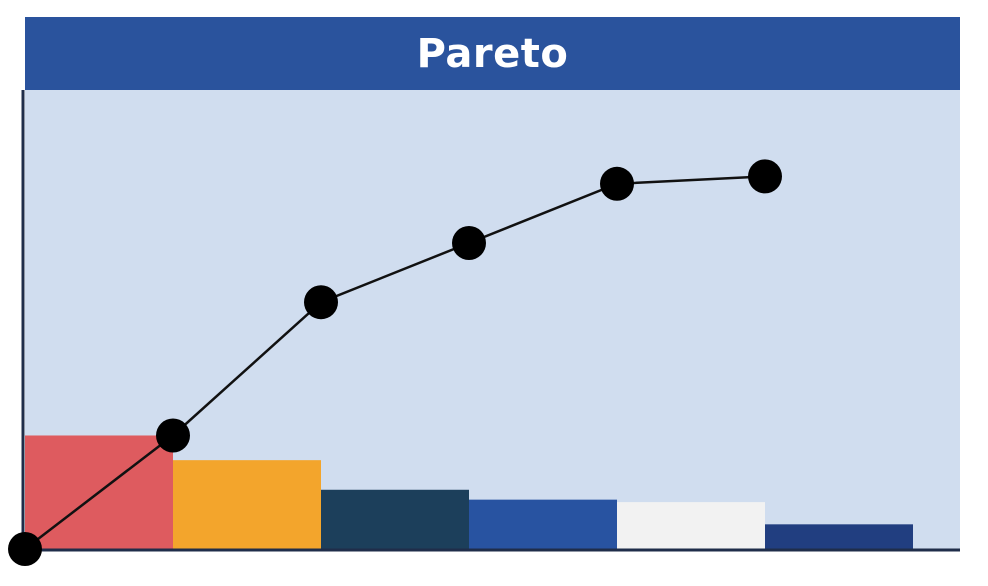  I want to click on chart-title: Pareto, so click(492, 53).